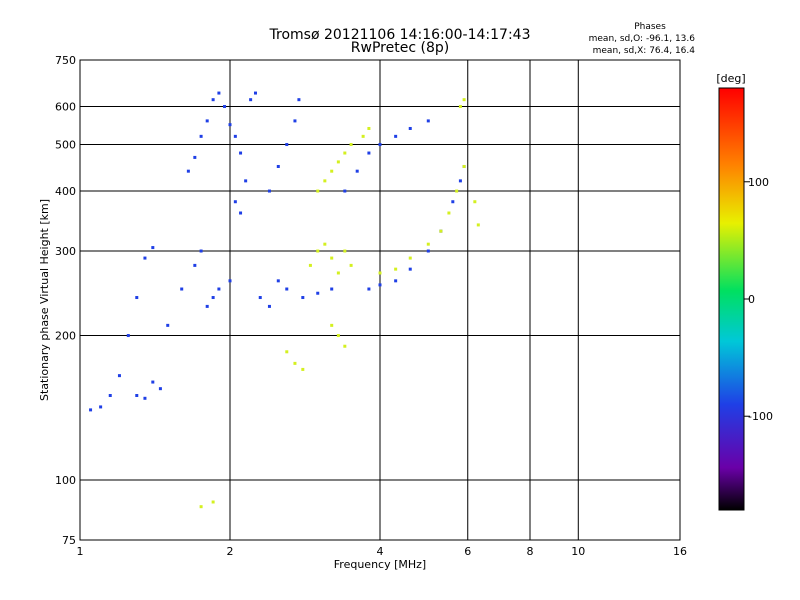 The height and width of the screenshot is (600, 800). Describe the element at coordinates (69, 540) in the screenshot. I see `y-tick-label: 75` at that location.